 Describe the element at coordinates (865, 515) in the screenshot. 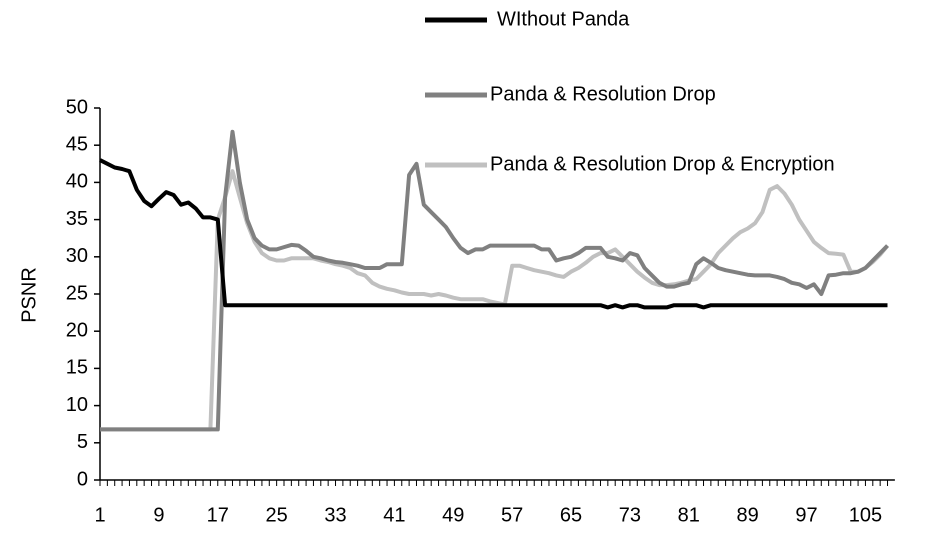

I see `x-tick-label: 105` at that location.